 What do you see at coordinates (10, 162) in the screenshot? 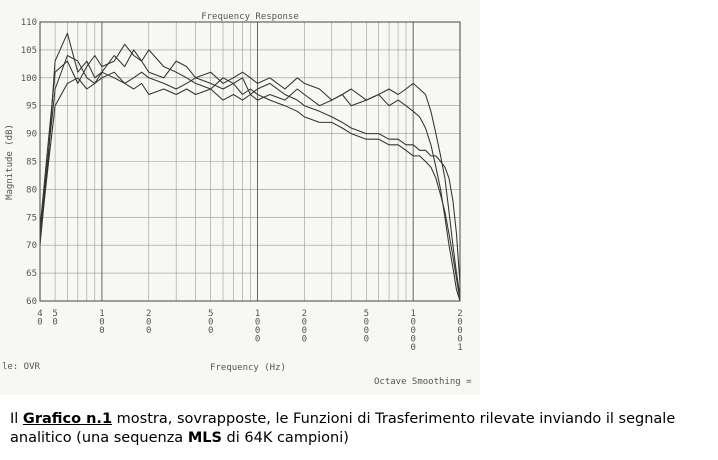
I see `y-axis-label: Magnitude (dB)` at bounding box center [10, 162].